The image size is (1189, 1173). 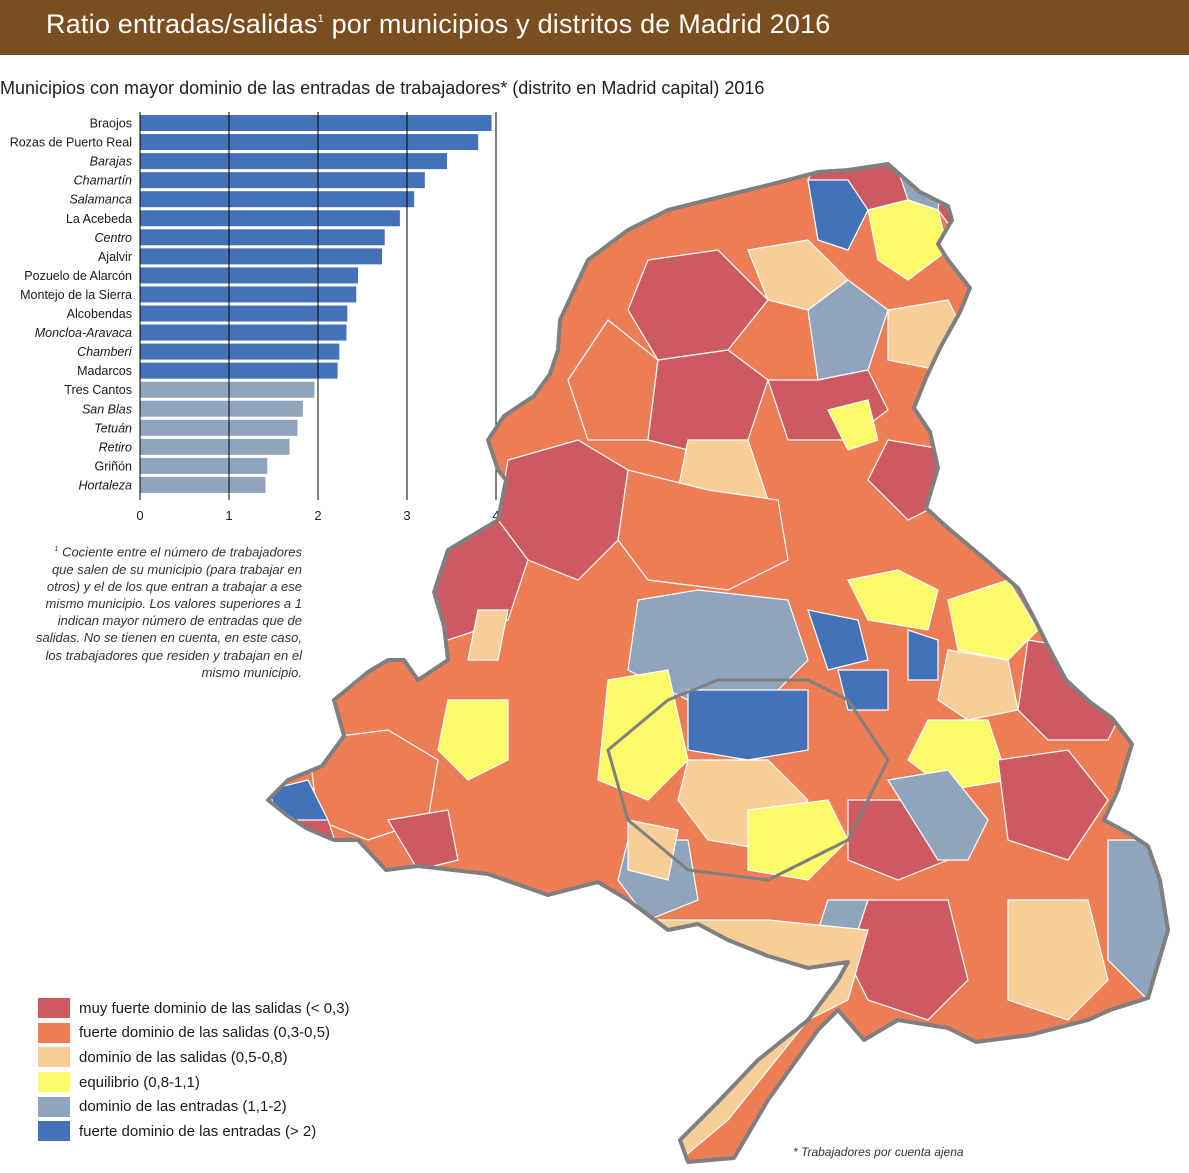 I want to click on legend-label: dominio de las entradas (1,1-2), so click(x=183, y=1107).